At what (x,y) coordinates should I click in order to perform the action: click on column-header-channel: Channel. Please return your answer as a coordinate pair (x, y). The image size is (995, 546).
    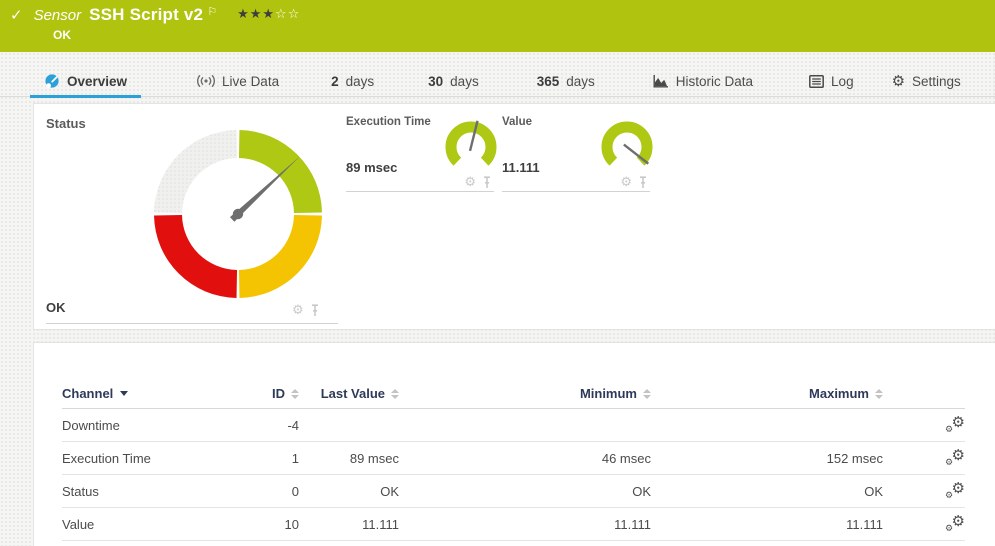
    Looking at the image, I should click on (157, 393).